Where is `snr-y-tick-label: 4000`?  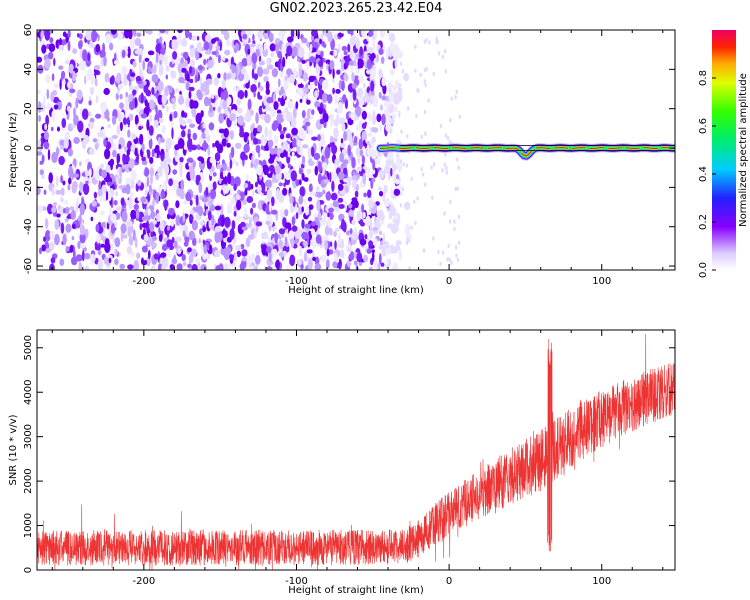 snr-y-tick-label: 4000 is located at coordinates (28, 391).